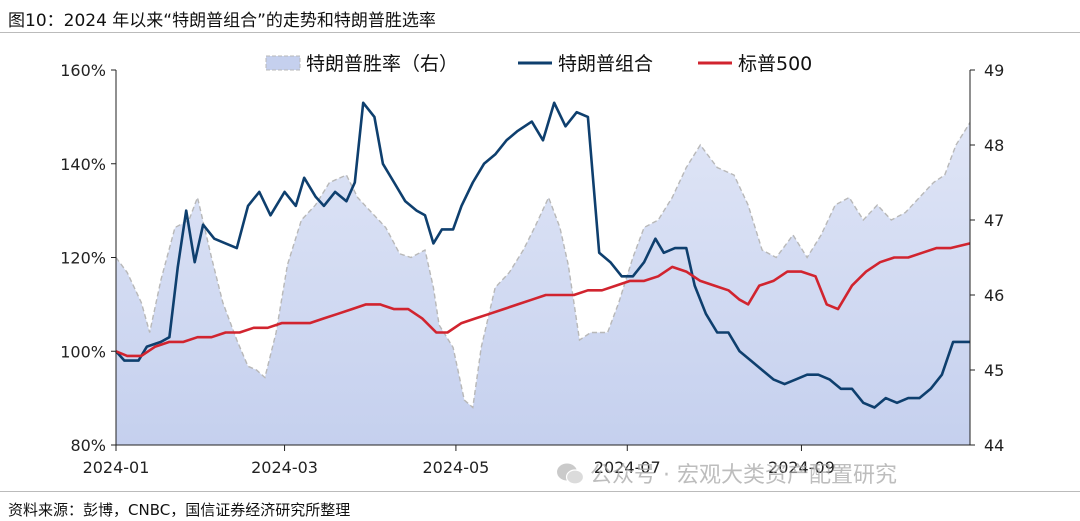 Image resolution: width=1080 pixels, height=521 pixels. What do you see at coordinates (83, 351) in the screenshot?
I see `left-tick-label: 100%` at bounding box center [83, 351].